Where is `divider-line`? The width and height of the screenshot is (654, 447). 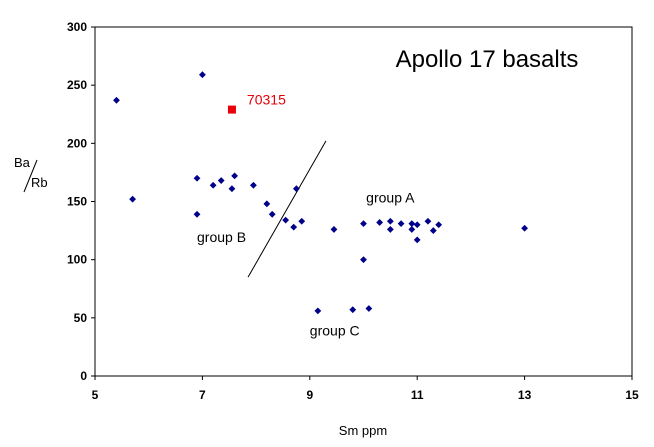 divider-line is located at coordinates (287, 209).